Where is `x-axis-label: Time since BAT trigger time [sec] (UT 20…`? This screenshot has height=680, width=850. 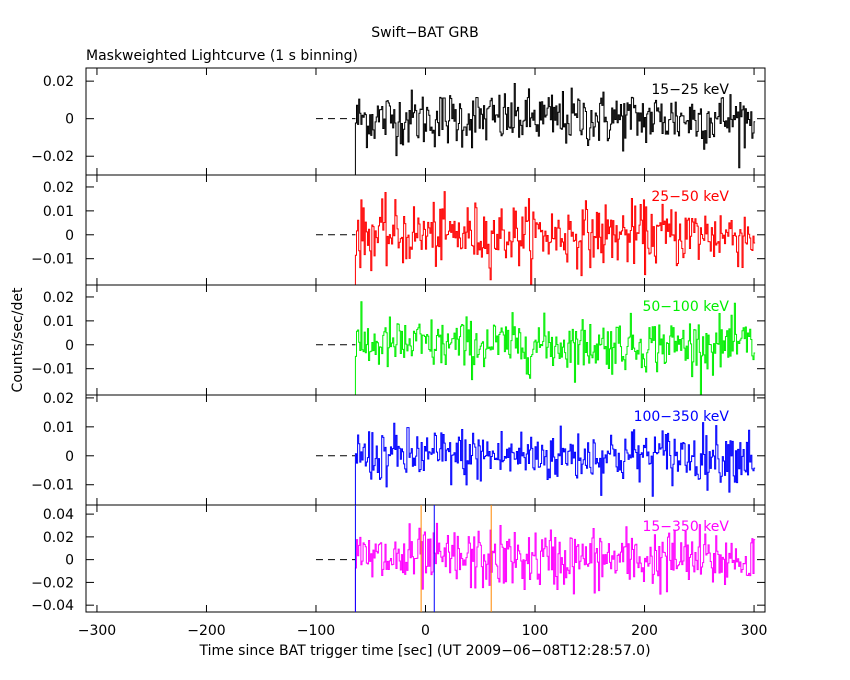
x-axis-label: Time since BAT trigger time [sec] (UT 20… is located at coordinates (424, 651).